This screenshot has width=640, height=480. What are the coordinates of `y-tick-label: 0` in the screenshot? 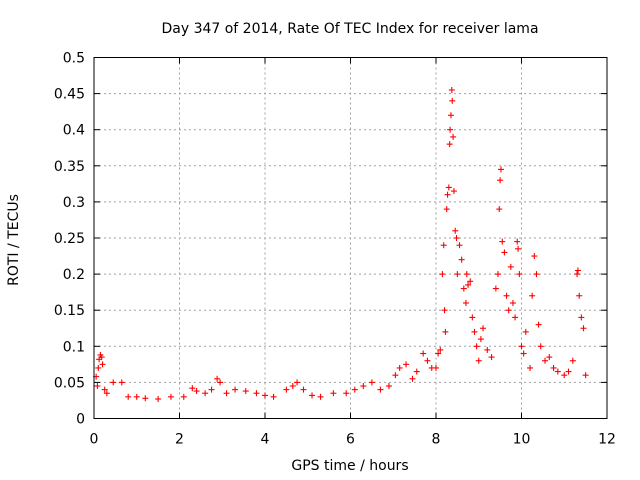 It's located at (80, 420).